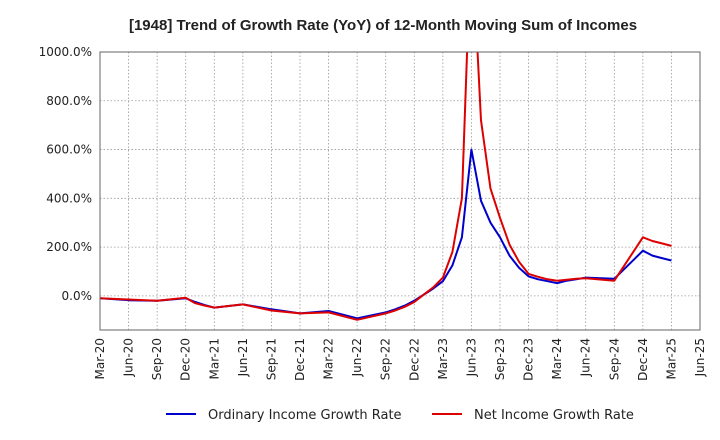 Image resolution: width=720 pixels, height=440 pixels. I want to click on y-tick-label: 200.0%, so click(69, 247).